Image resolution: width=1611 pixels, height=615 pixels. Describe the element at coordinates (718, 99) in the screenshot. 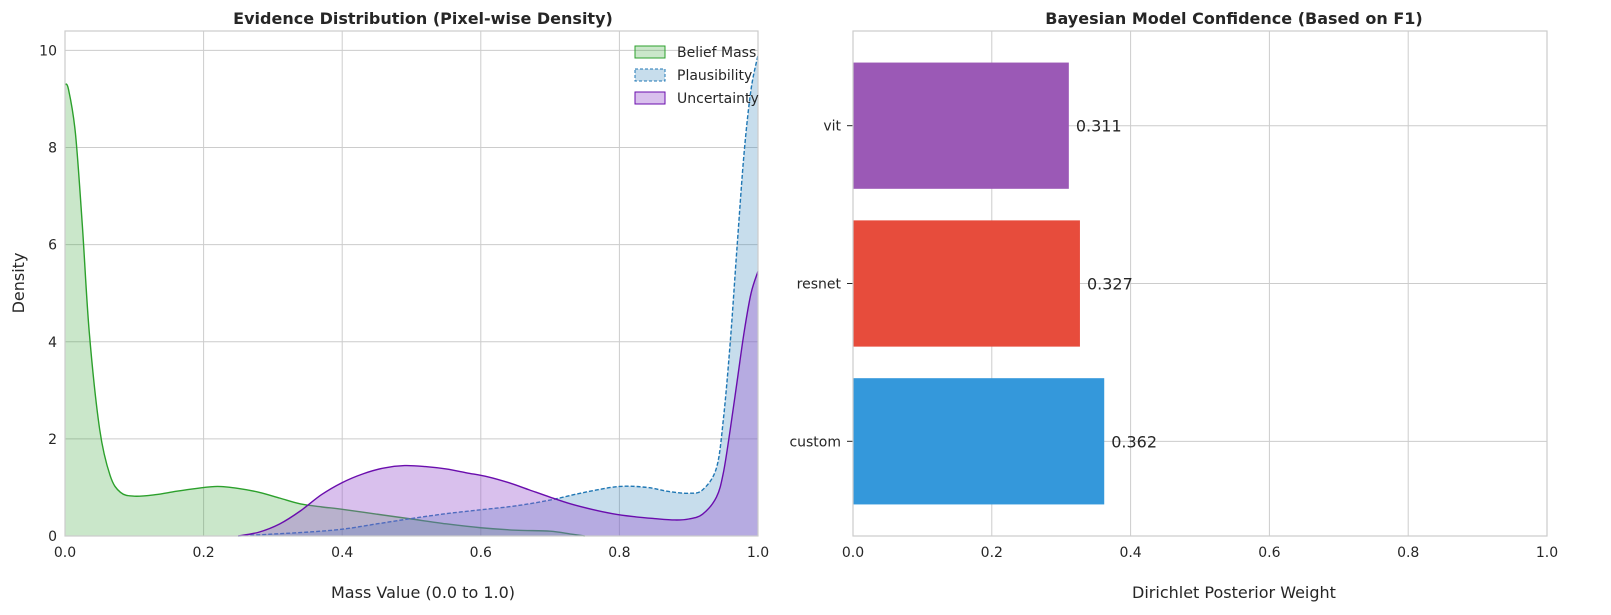

I see `legend-label-uncertainty: Uncertainty` at that location.